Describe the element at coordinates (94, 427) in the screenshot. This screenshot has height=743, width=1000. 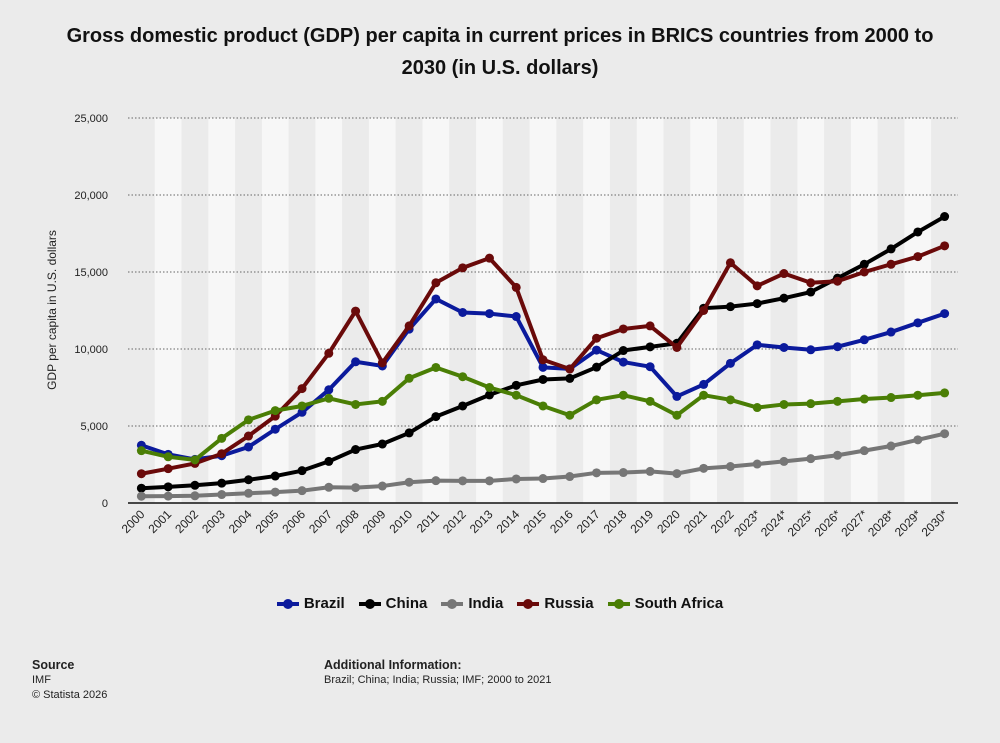
I see `y-tick-label: 5,000` at that location.